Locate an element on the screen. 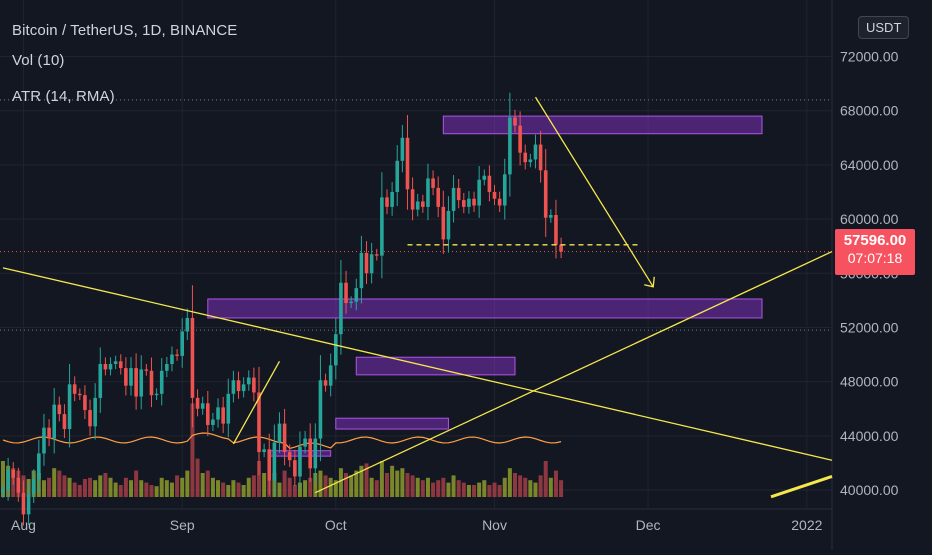 The height and width of the screenshot is (555, 932). last-price-tag: 57596.00 07:07:18 is located at coordinates (875, 252).